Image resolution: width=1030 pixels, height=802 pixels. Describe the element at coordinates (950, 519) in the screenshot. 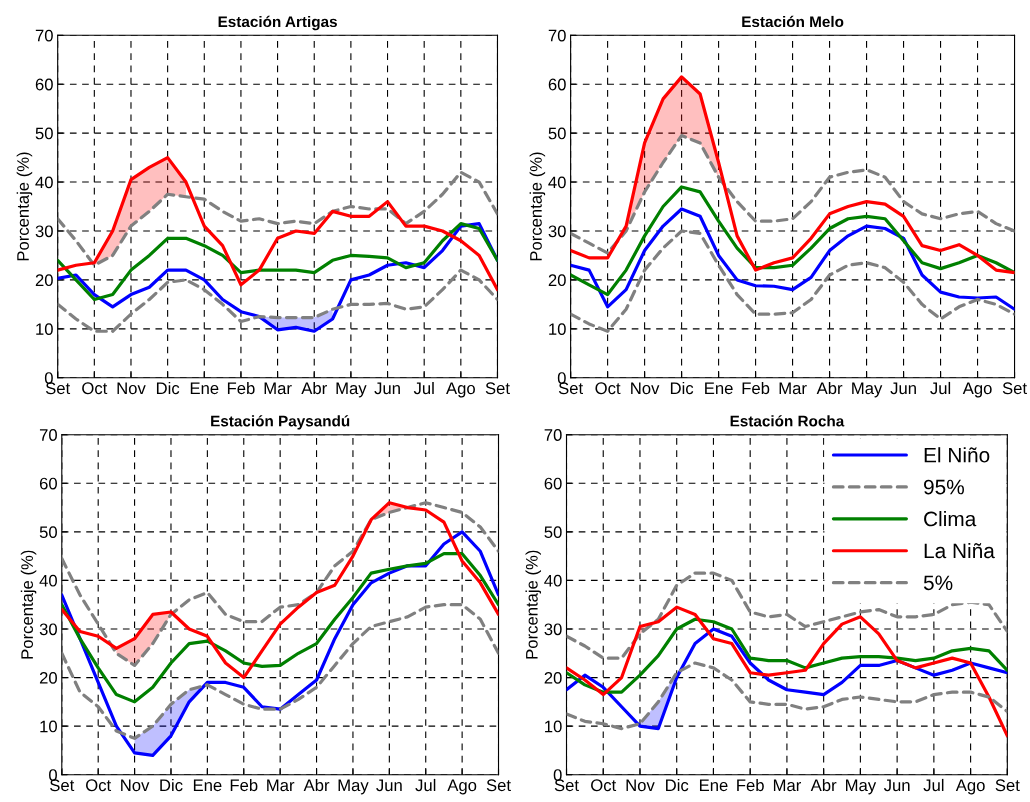

I see `legend-label: Clima` at that location.